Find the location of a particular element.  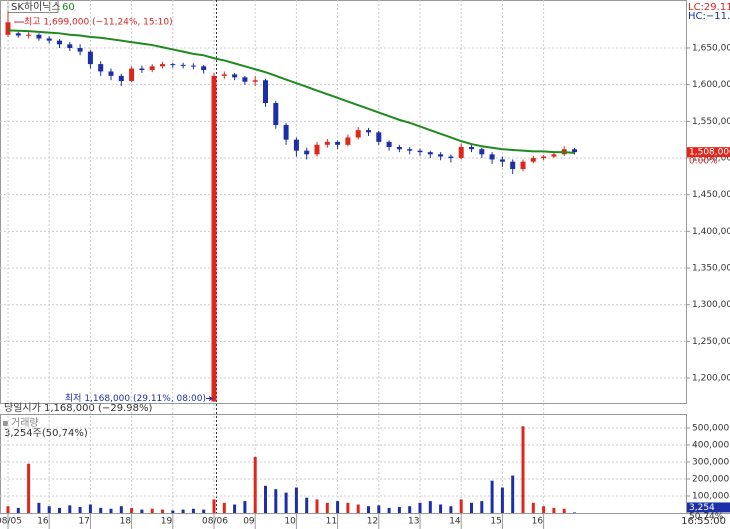

price-tag-label: 1,508,000 is located at coordinates (709, 153).